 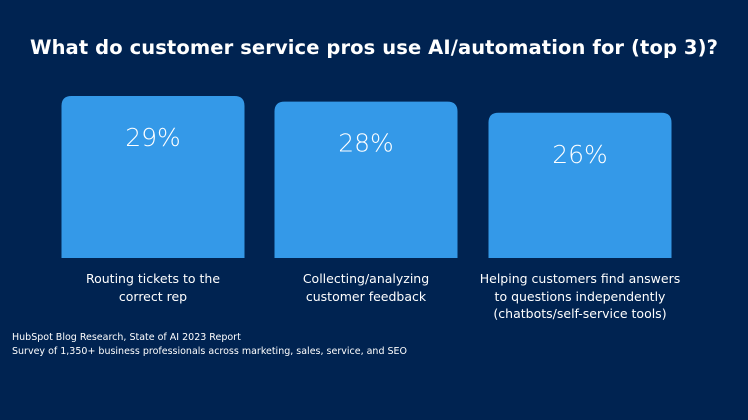 I want to click on value-labels-layer: 29% 28% 26%, so click(x=366, y=146).